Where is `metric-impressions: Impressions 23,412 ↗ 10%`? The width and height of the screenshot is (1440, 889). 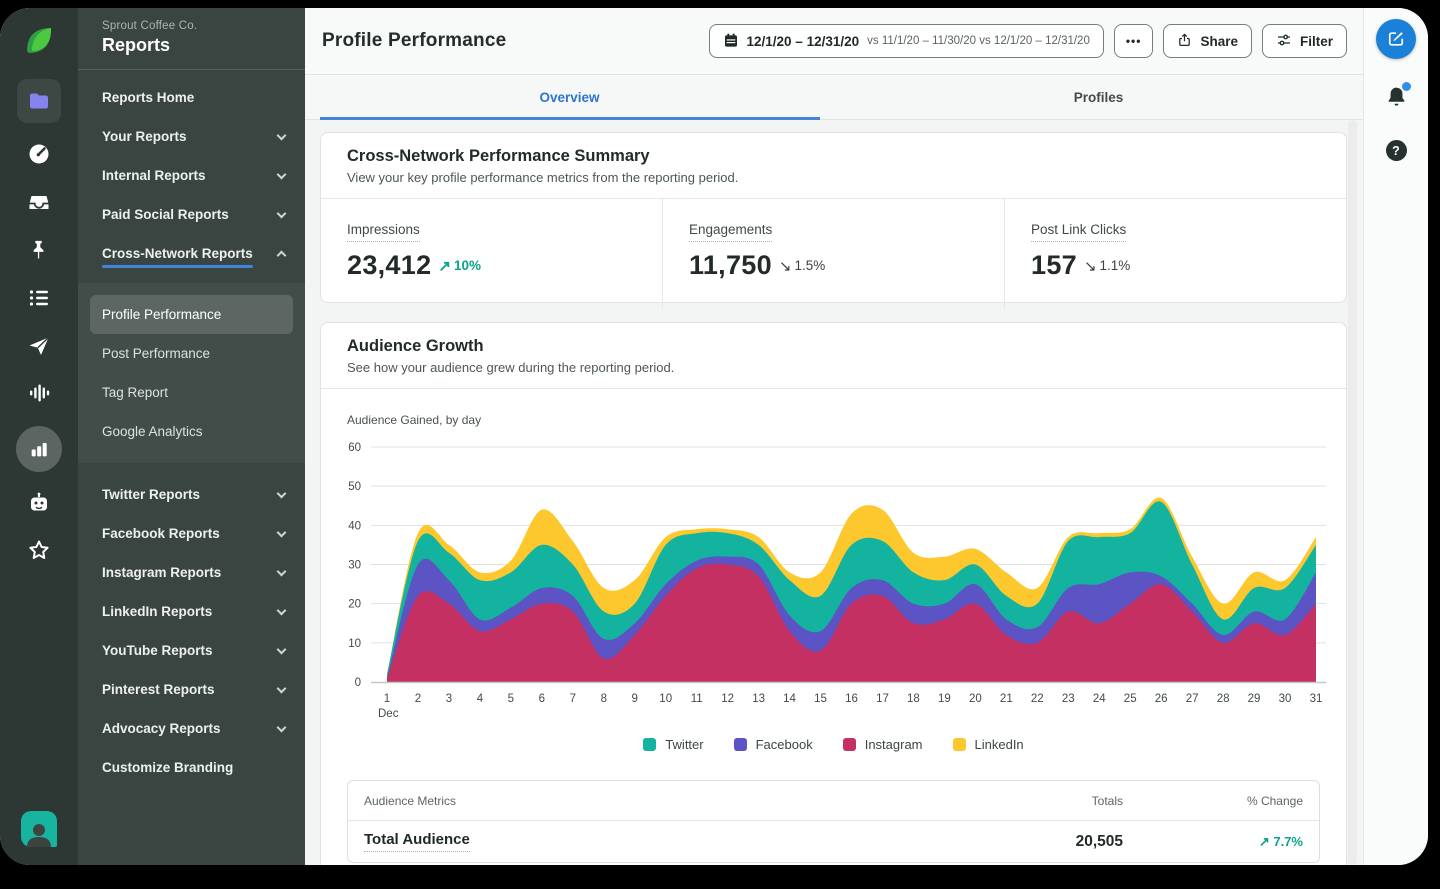
metric-impressions: Impressions 23,412 ↗ 10% is located at coordinates (491, 254).